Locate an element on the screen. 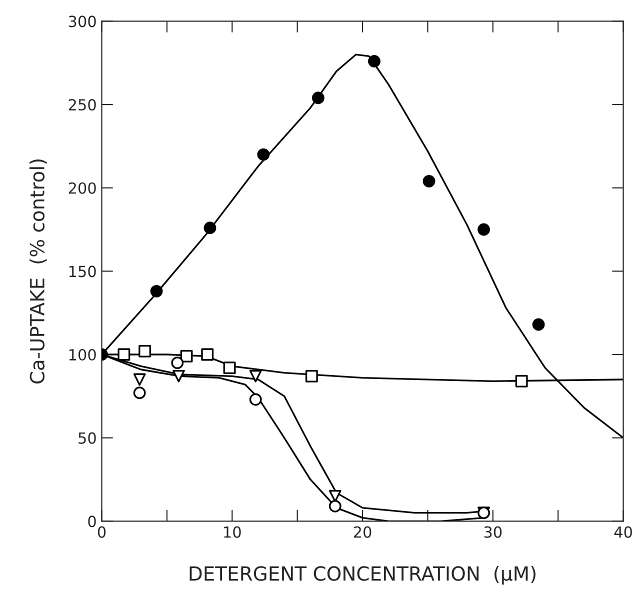 The height and width of the screenshot is (606, 636). y-tick-label: 100 is located at coordinates (82, 354).